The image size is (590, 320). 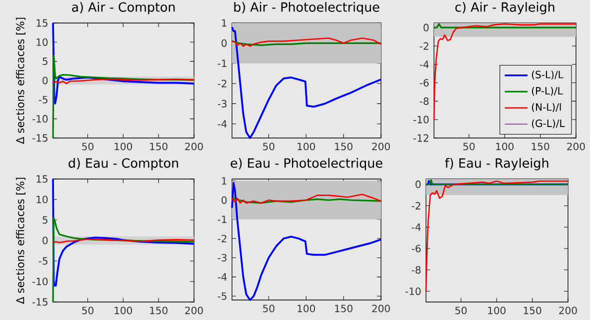 What do you see at coordinates (548, 75) in the screenshot?
I see `legend-label: (S-L)/L` at bounding box center [548, 75].